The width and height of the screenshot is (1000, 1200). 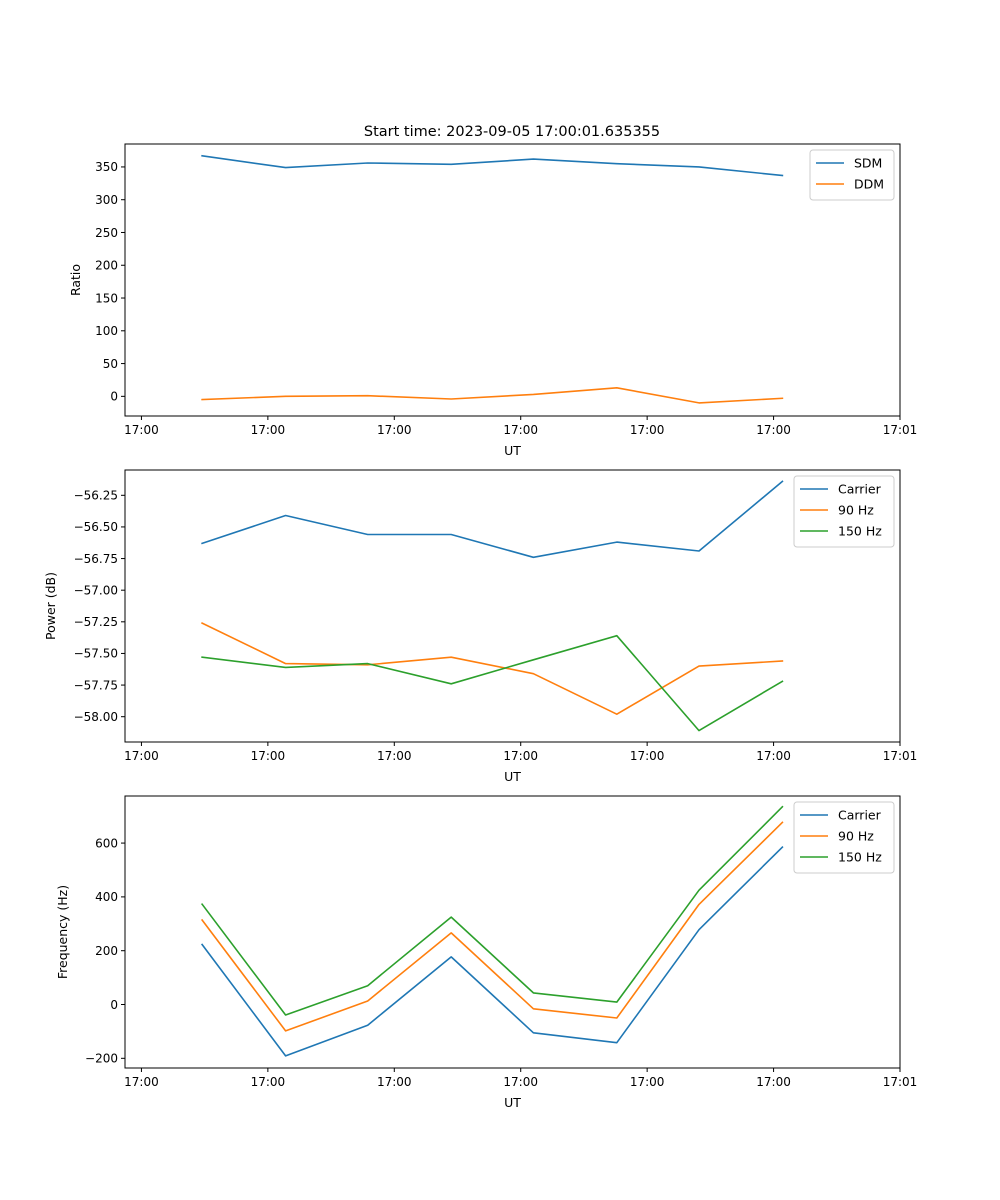 What do you see at coordinates (106, 331) in the screenshot?
I see `y-tick-label: 100` at bounding box center [106, 331].